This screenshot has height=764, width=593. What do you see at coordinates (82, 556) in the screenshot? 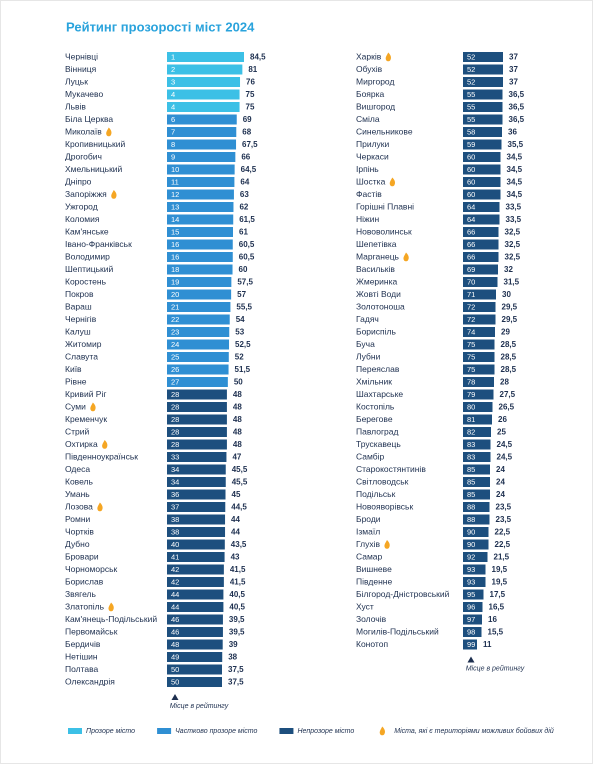
I see `city-name: Бровари` at bounding box center [82, 556].